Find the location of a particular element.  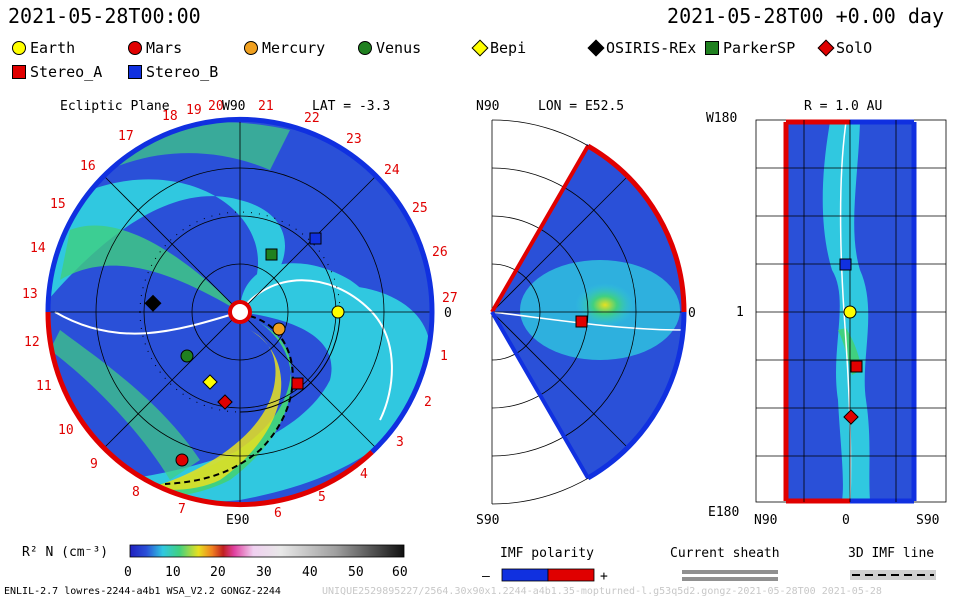

svg-text: 15 is located at coordinates (58, 204).